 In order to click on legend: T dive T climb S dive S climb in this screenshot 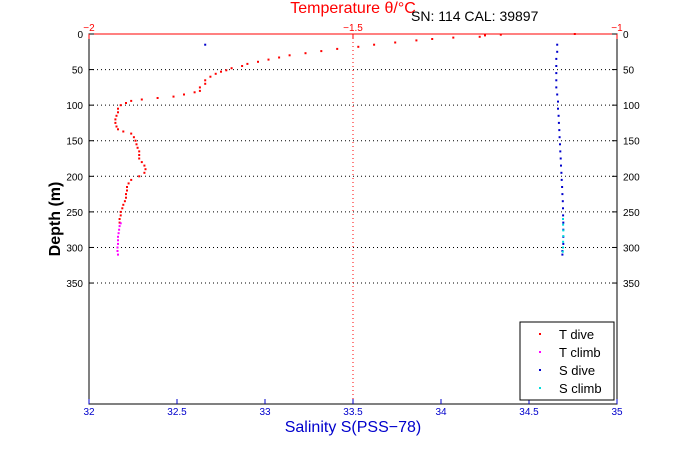, I will do `click(567, 361)`.